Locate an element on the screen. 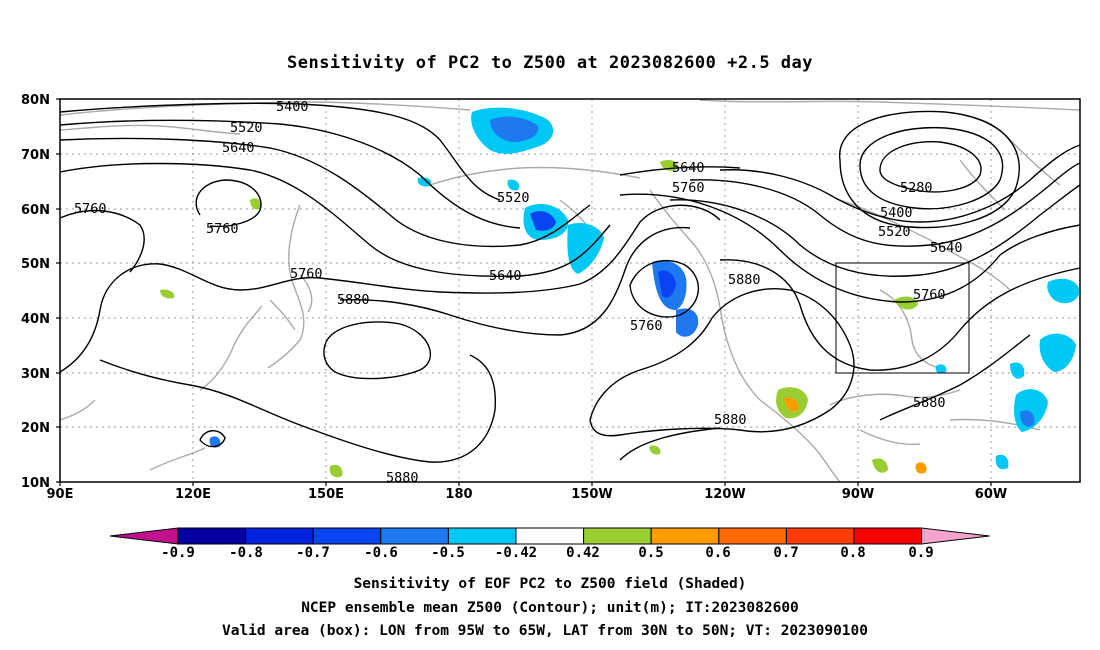  colorbar-label: 0.5 is located at coordinates (650, 553).